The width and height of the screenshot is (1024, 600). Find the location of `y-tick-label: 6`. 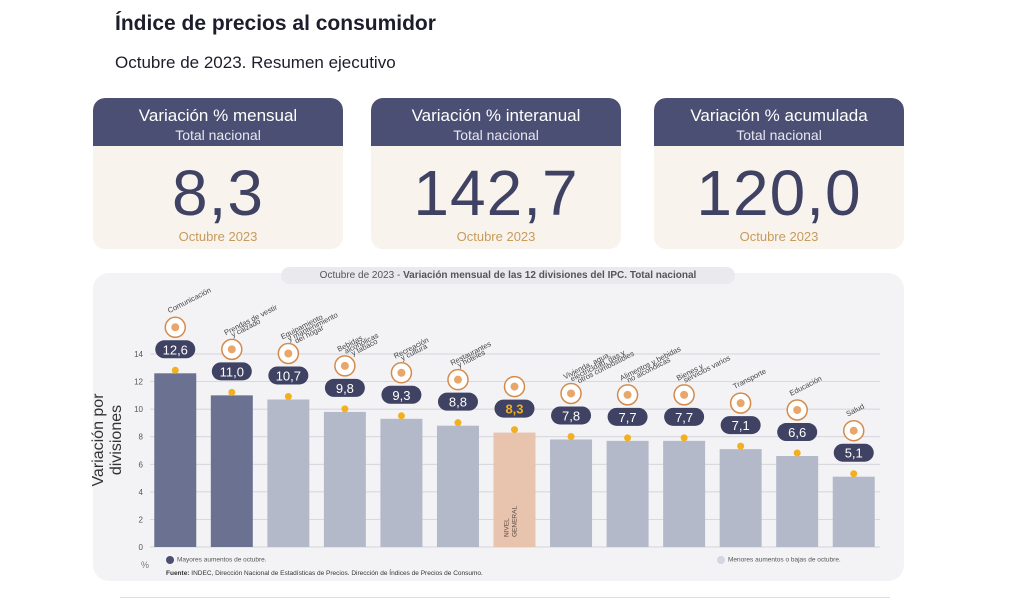

y-tick-label: 6 is located at coordinates (141, 464).